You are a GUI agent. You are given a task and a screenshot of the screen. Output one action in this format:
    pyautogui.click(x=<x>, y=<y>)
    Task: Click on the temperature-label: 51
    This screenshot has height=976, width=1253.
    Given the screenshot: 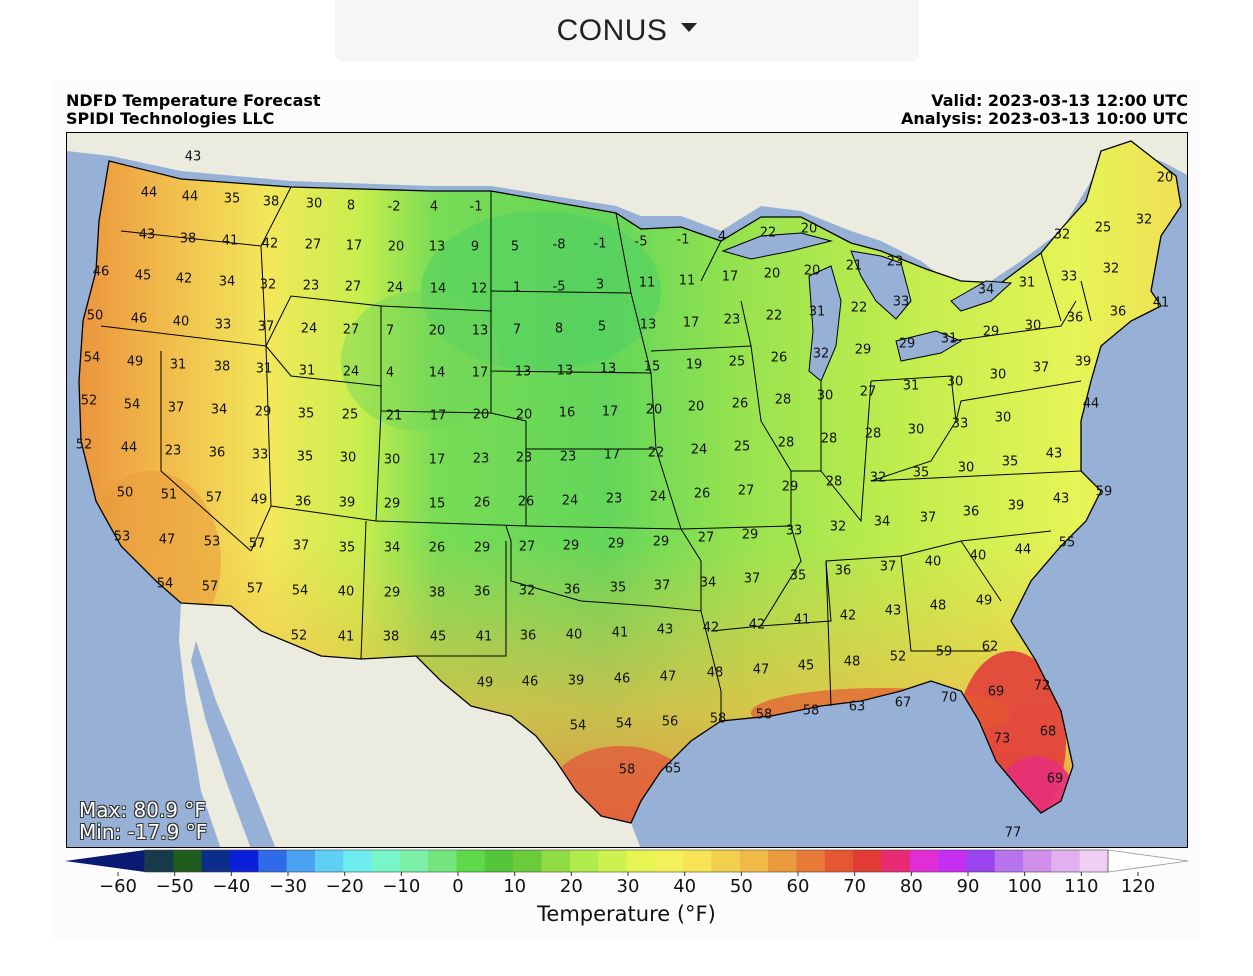 What is the action you would take?
    pyautogui.click(x=169, y=495)
    